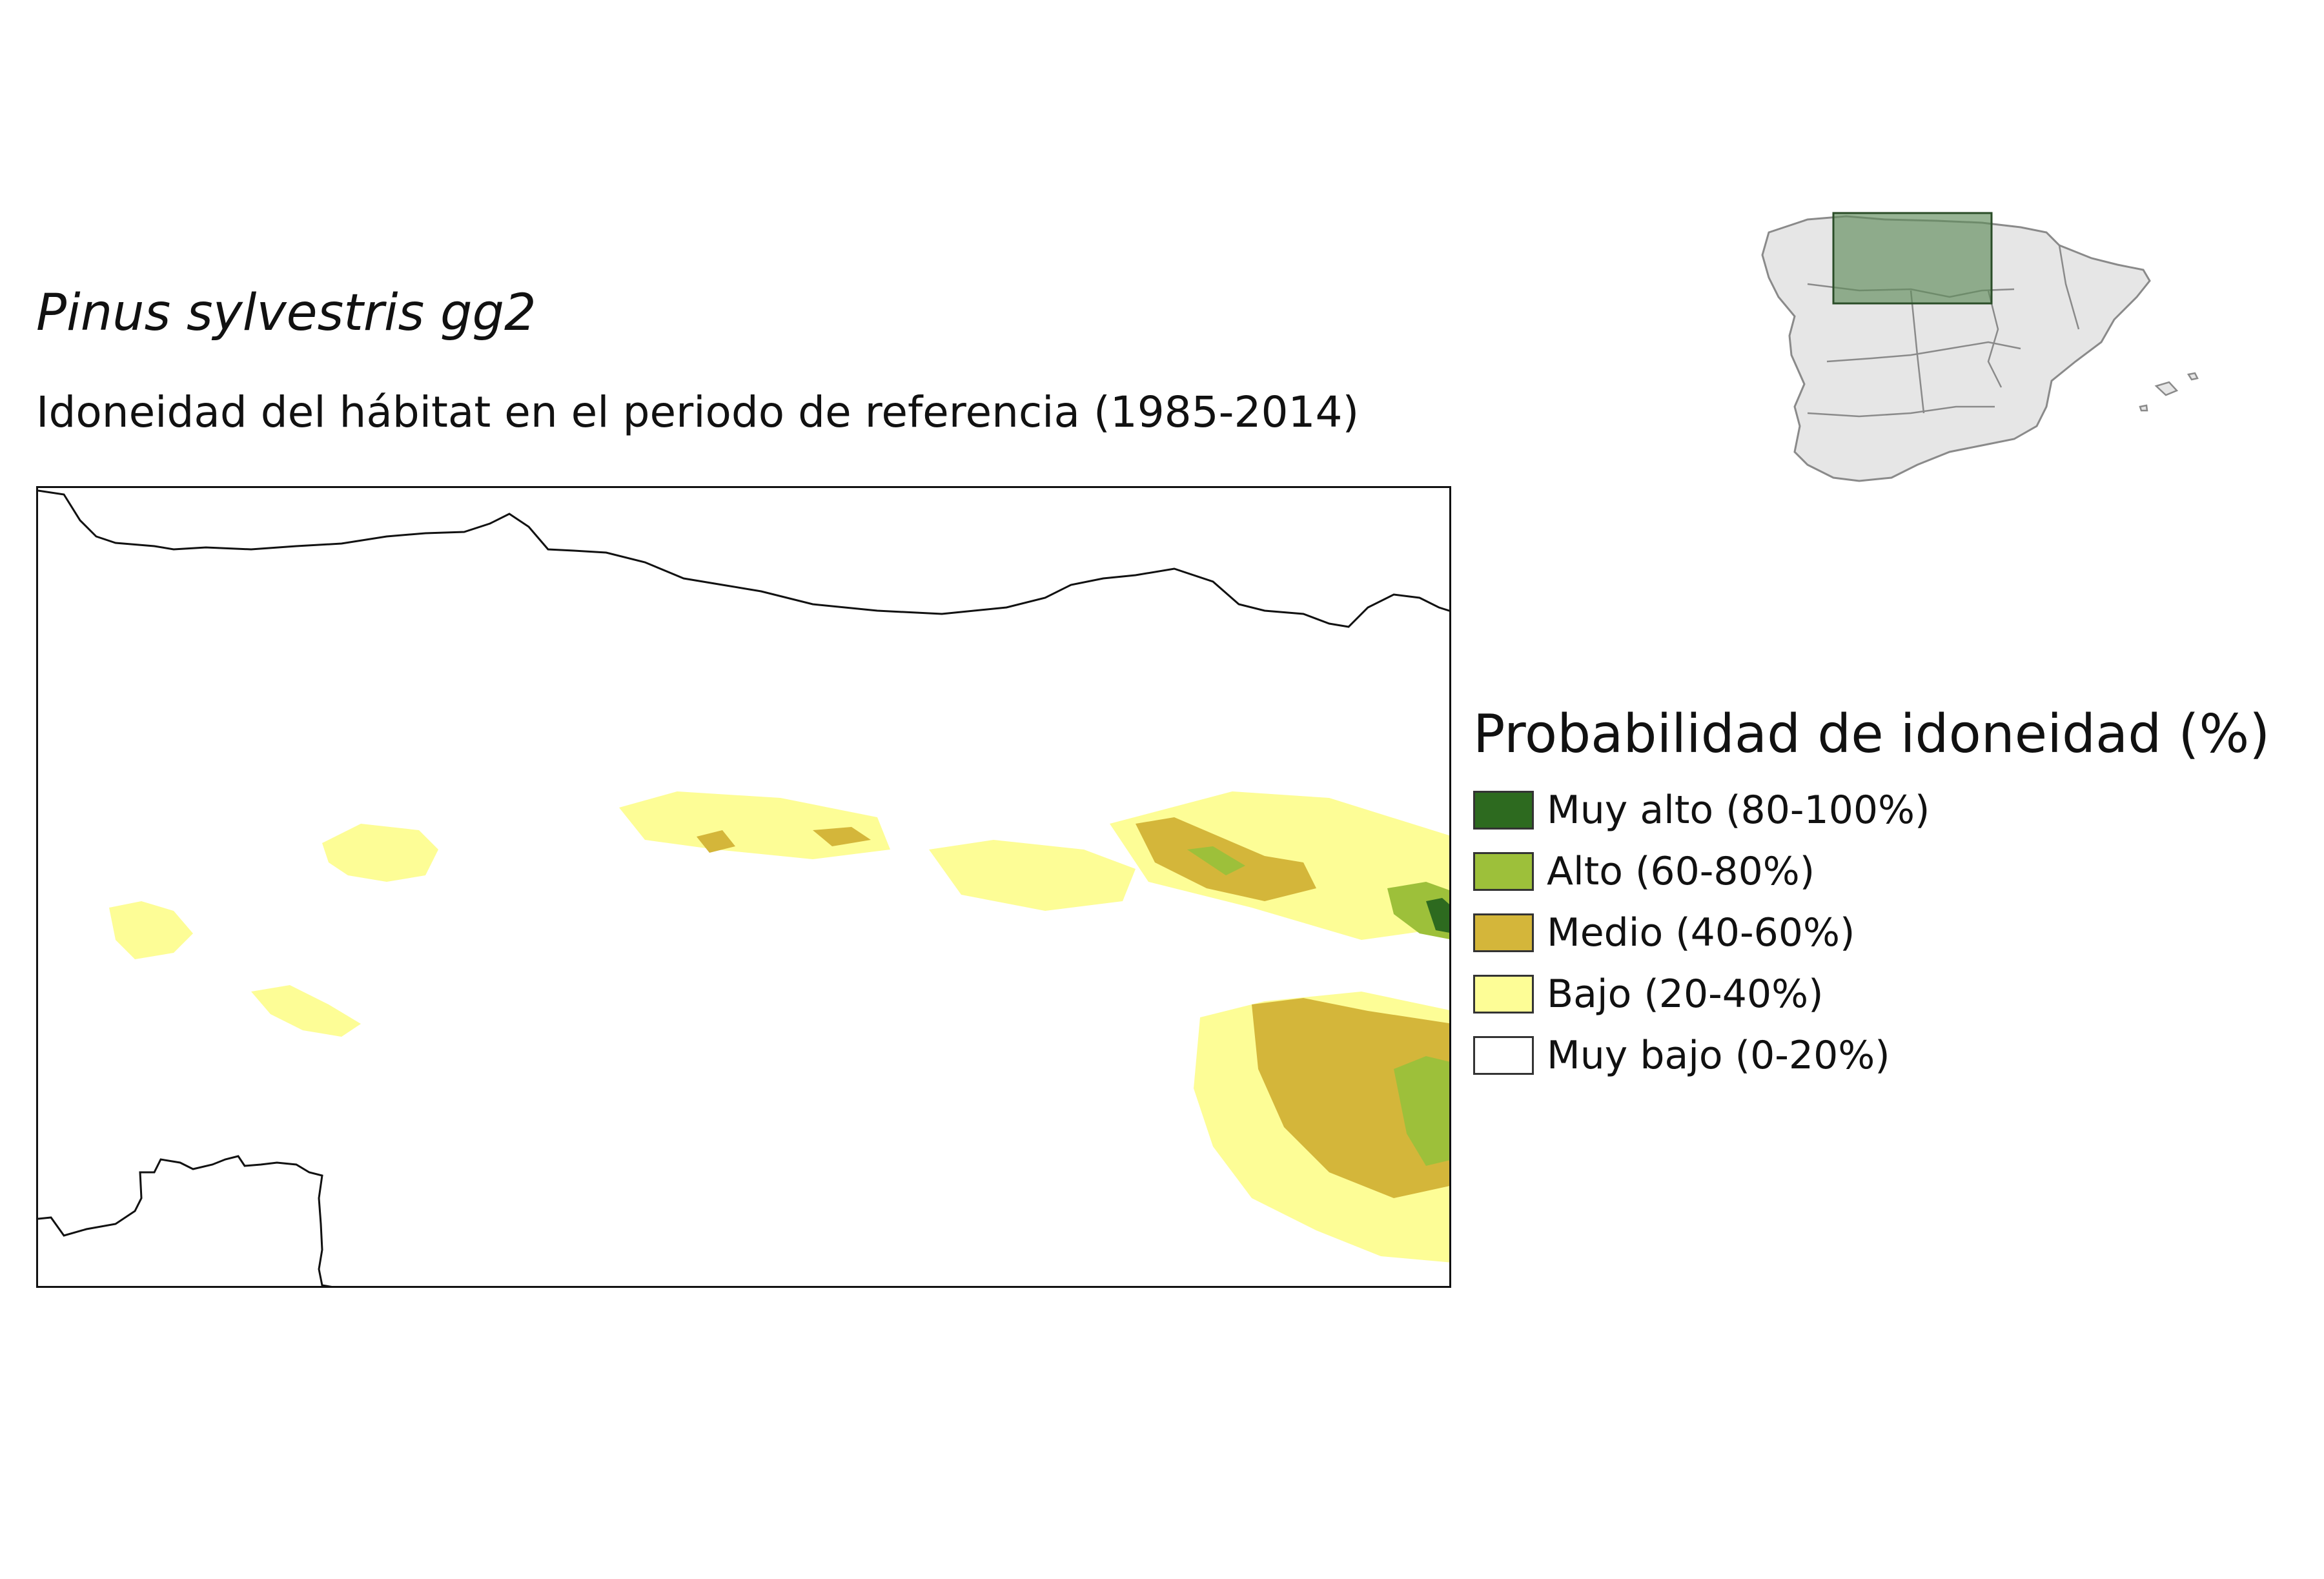 This screenshot has height=1579, width=2324. I want to click on legend-item: Bajo (20-40%), so click(1871, 993).